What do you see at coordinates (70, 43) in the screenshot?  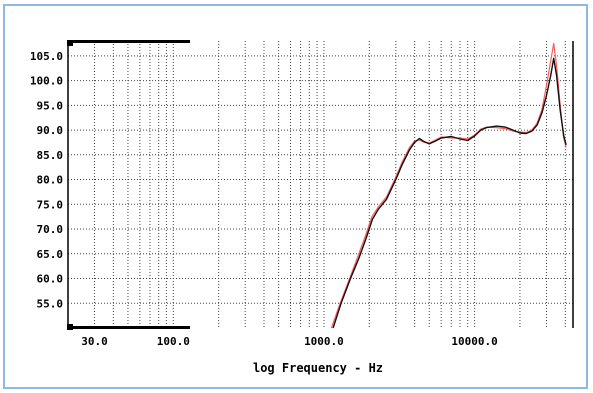 I see `top-corner-marker` at bounding box center [70, 43].